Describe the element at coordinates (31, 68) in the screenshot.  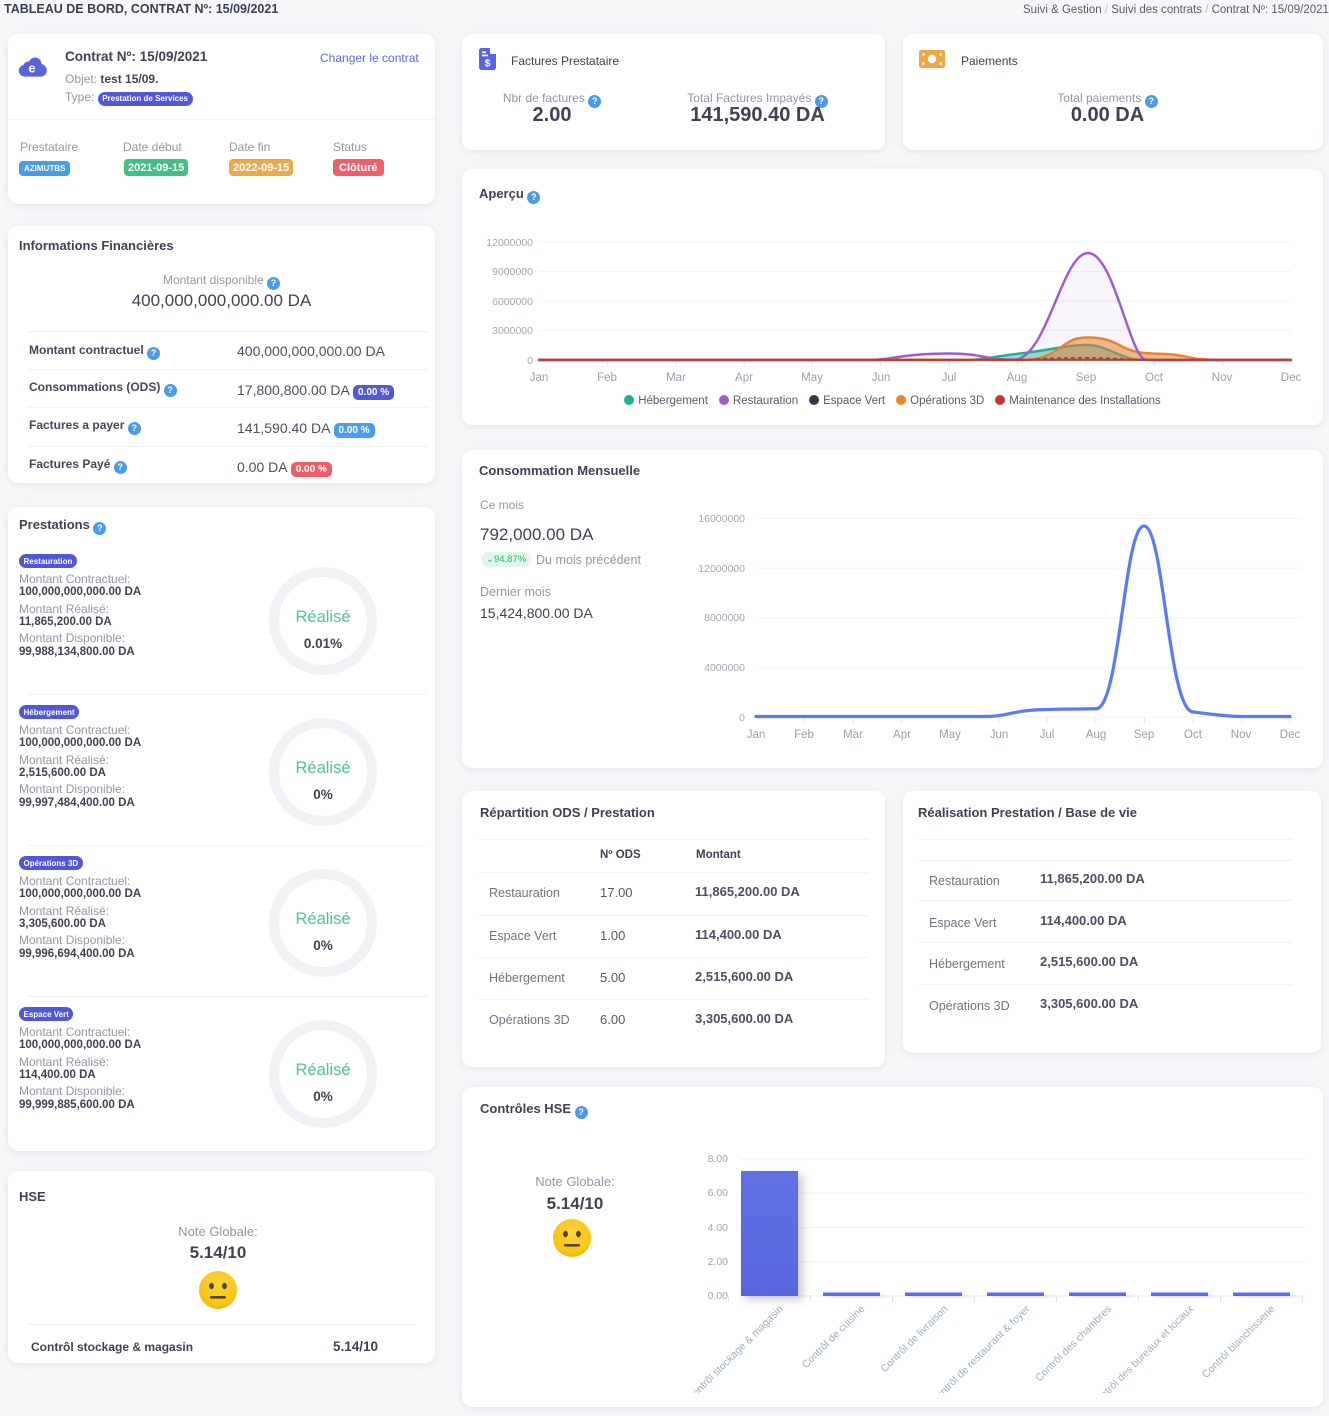
I see `svg-text: e` at that location.